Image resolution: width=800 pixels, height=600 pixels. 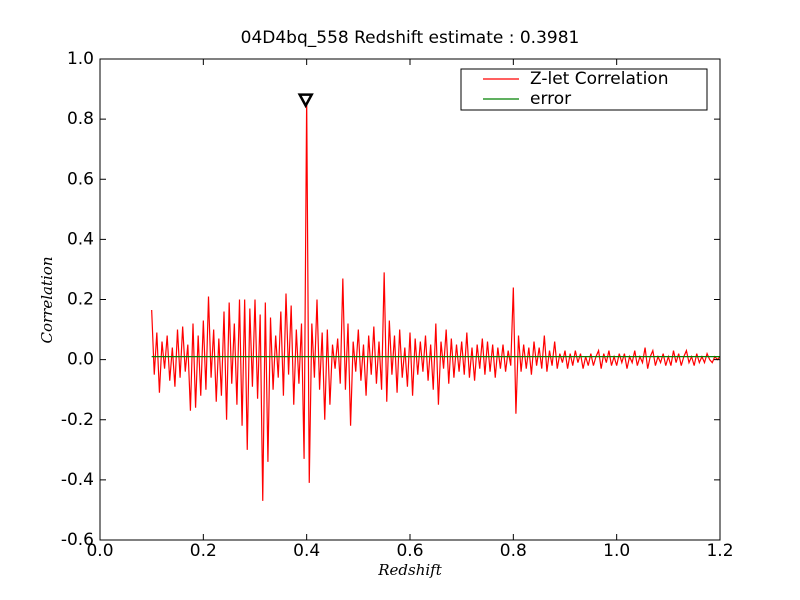 I want to click on x-tick-label: 1.0, so click(x=616, y=551).